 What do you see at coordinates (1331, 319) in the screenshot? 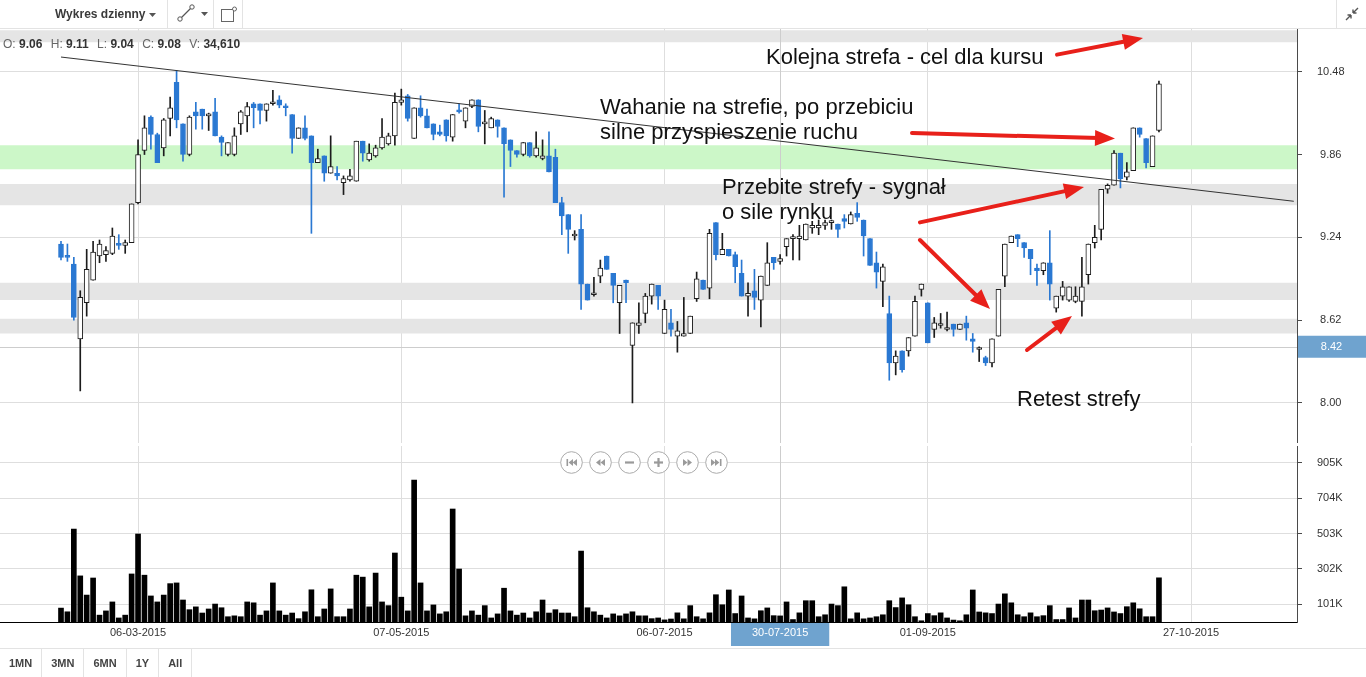
I see `y-tick-label: 8.62` at bounding box center [1331, 319].